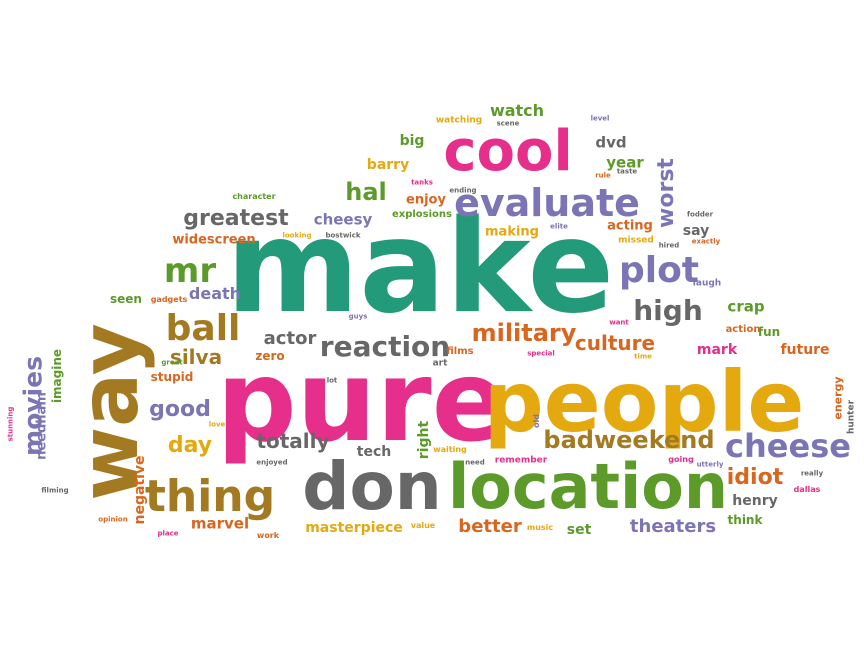 The width and height of the screenshot is (864, 648). What do you see at coordinates (169, 299) in the screenshot?
I see `cloud-word-gadgets: gadgets` at bounding box center [169, 299].